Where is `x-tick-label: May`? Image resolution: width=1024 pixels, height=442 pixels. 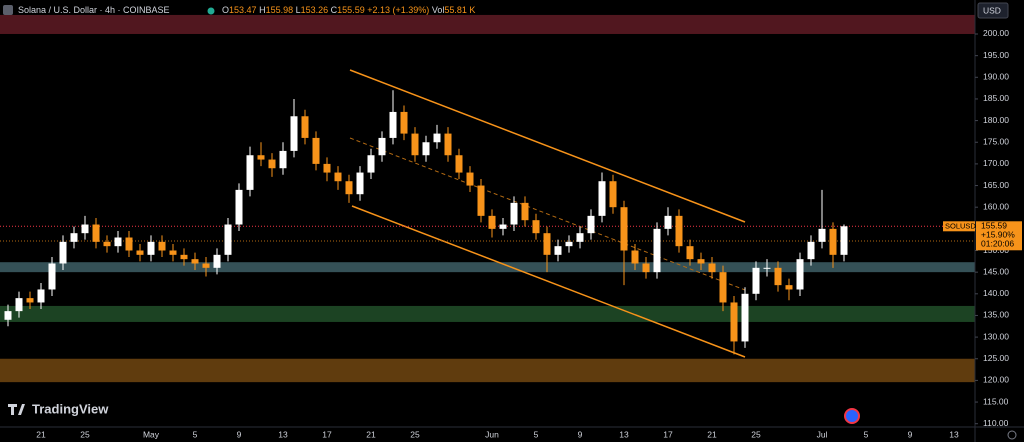 x-tick-label: May is located at coordinates (151, 434).